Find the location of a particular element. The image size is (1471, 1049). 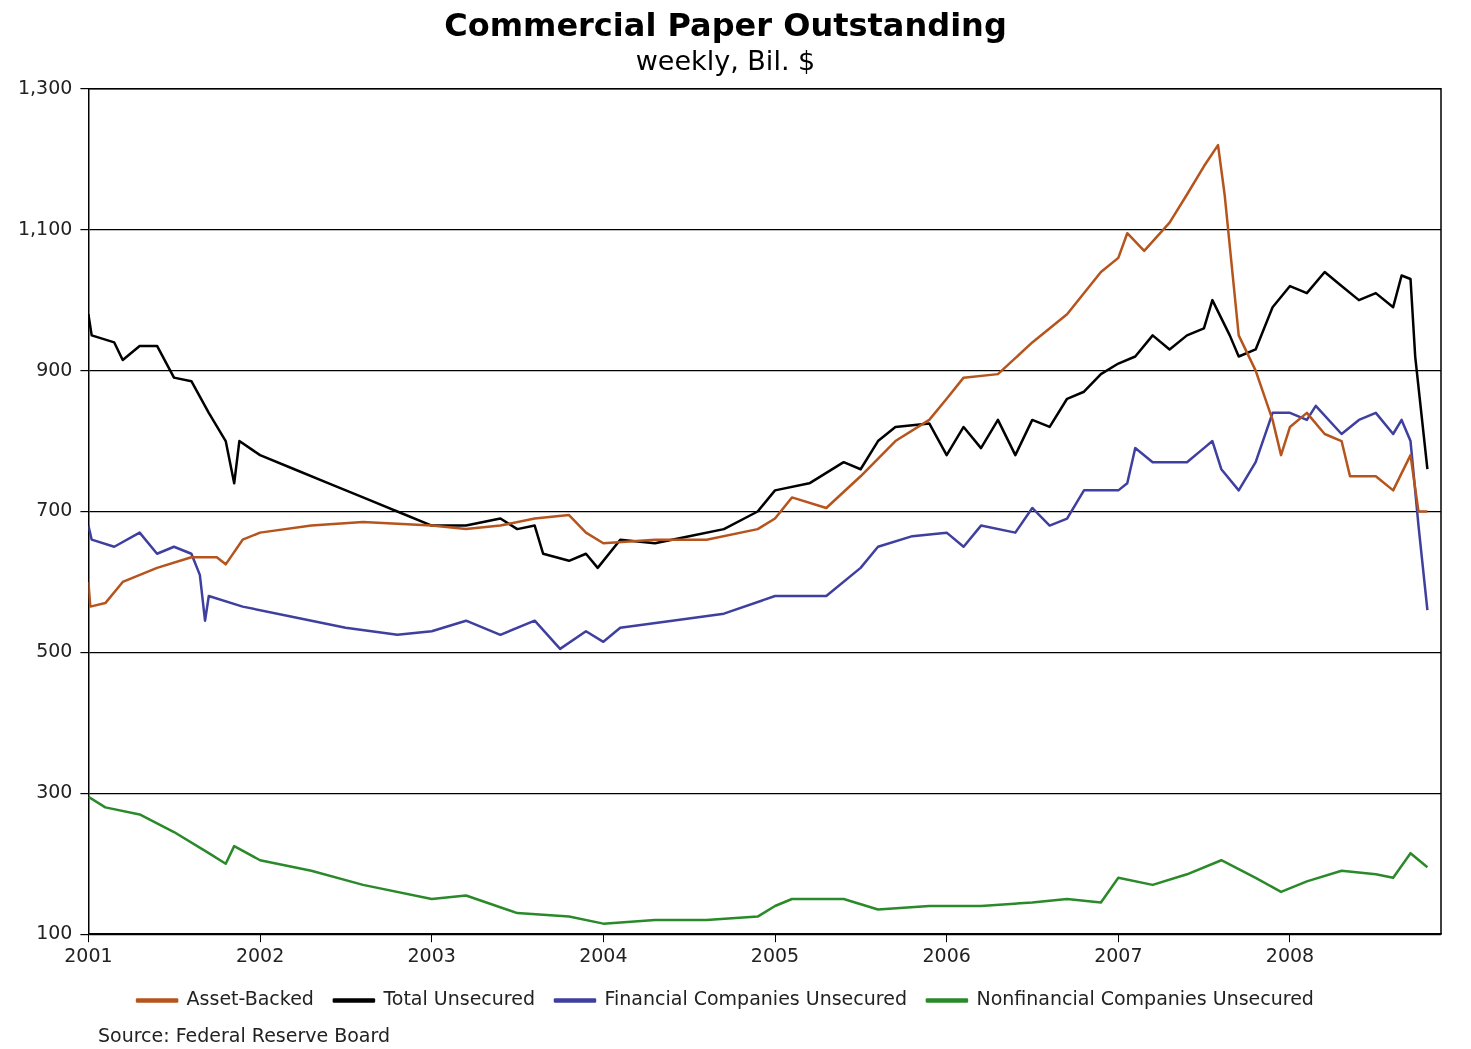

y-tick-label: 700 is located at coordinates (54, 509).